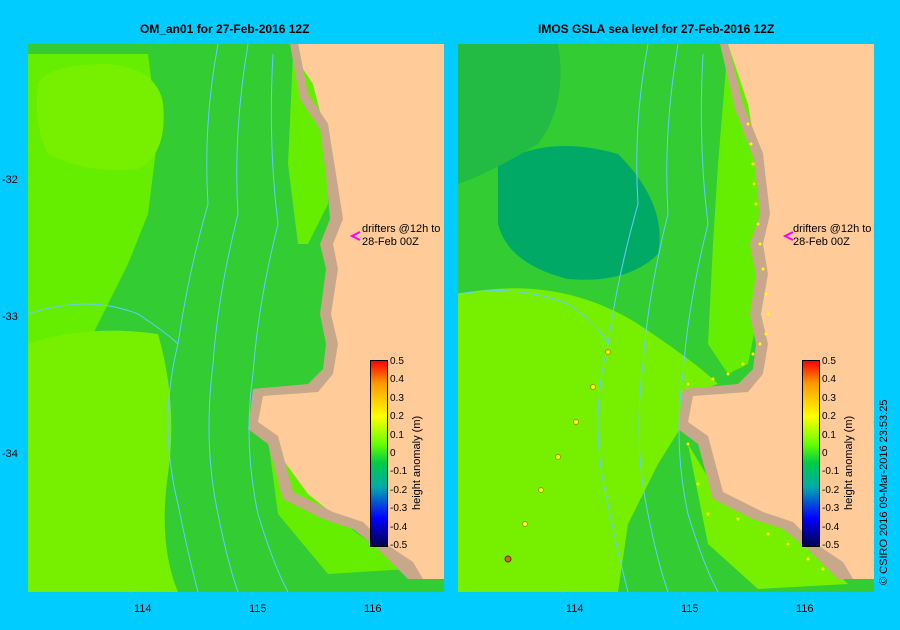 This screenshot has width=900, height=630. I want to click on drifter-note-right-line1: drifters @12h to, so click(832, 229).